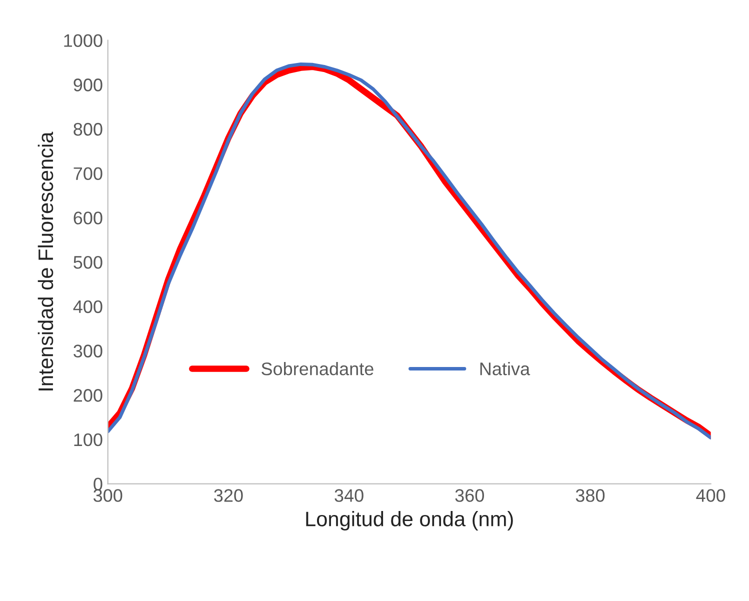 The image size is (749, 601). Describe the element at coordinates (88, 173) in the screenshot. I see `y-tick-label: 700` at that location.